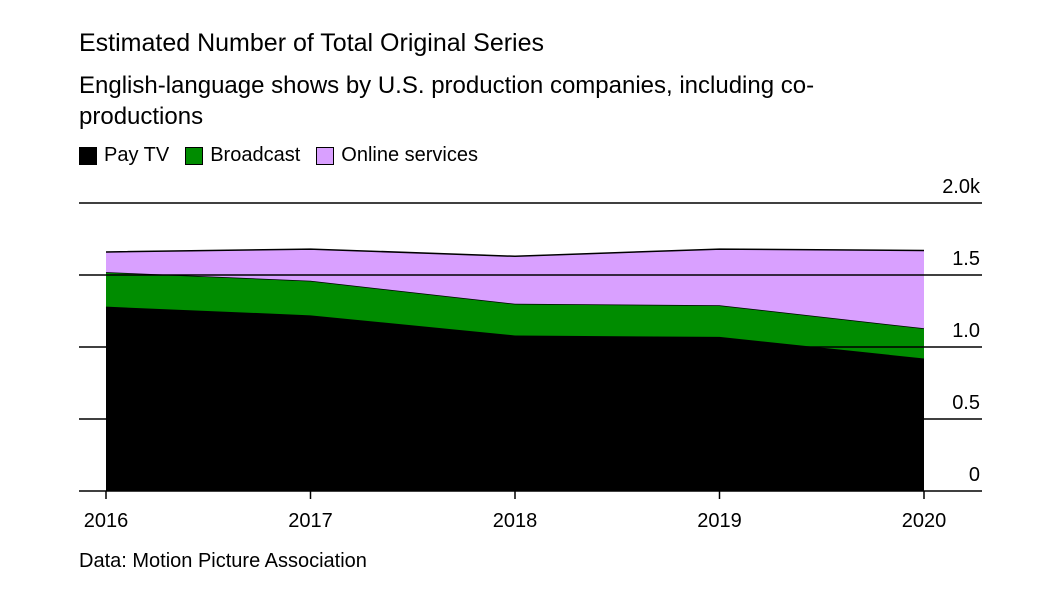  I want to click on y-tick-label: 0, so click(974, 475).